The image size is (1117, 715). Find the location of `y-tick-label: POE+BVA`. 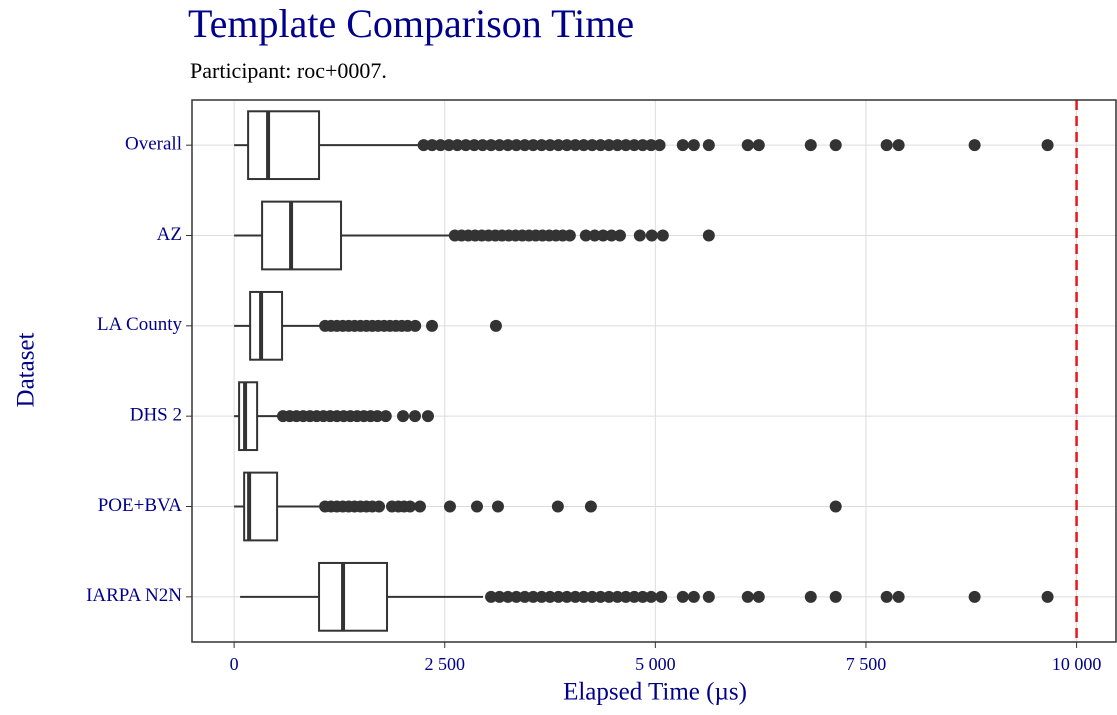

y-tick-label: POE+BVA is located at coordinates (140, 505).